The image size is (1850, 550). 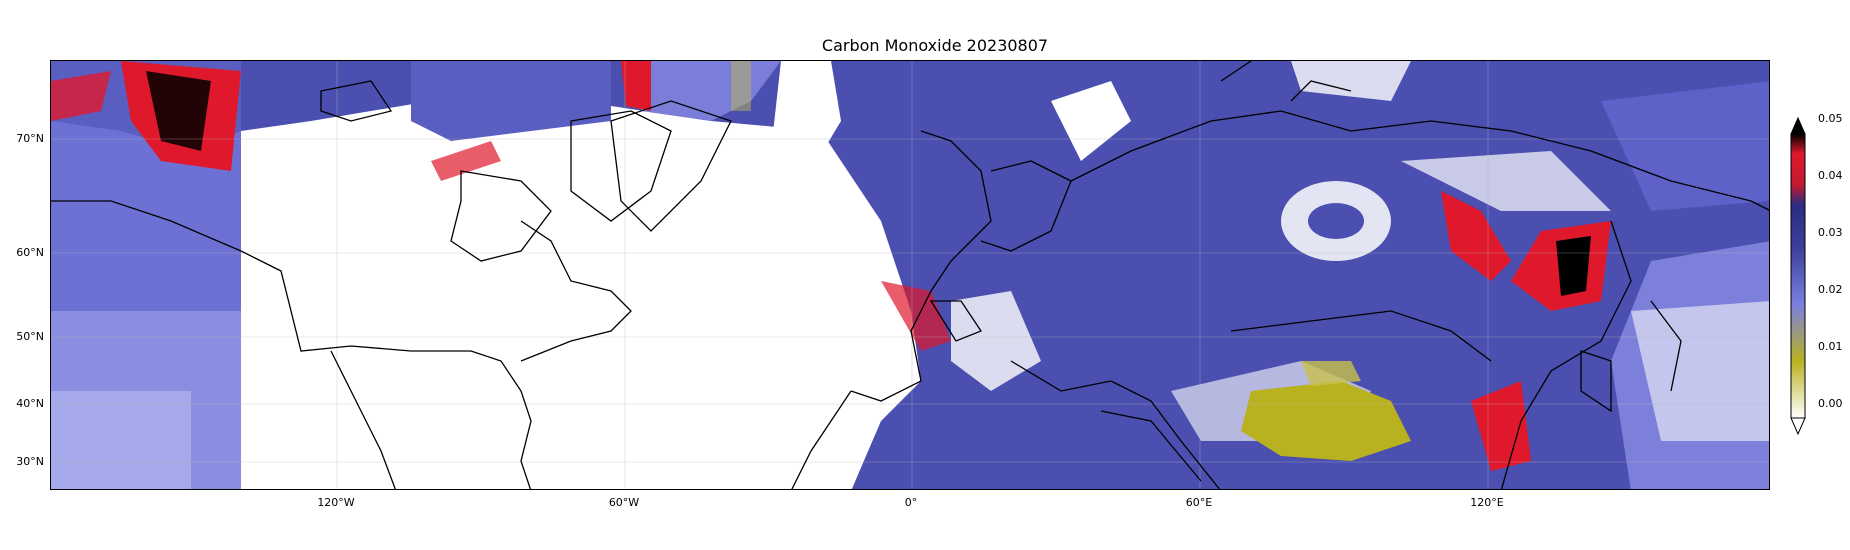 What do you see at coordinates (30, 403) in the screenshot?
I see `lat-label-40n: 40°N` at bounding box center [30, 403].